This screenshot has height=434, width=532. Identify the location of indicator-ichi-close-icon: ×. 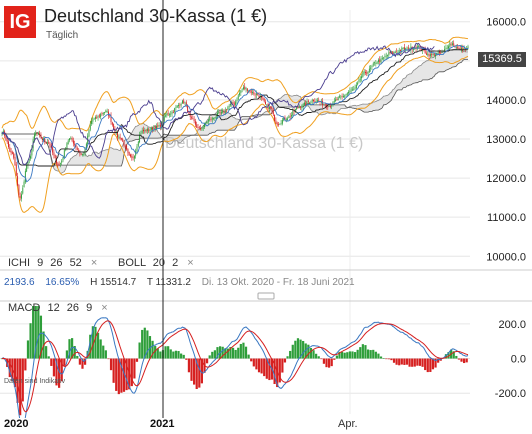
(94, 263).